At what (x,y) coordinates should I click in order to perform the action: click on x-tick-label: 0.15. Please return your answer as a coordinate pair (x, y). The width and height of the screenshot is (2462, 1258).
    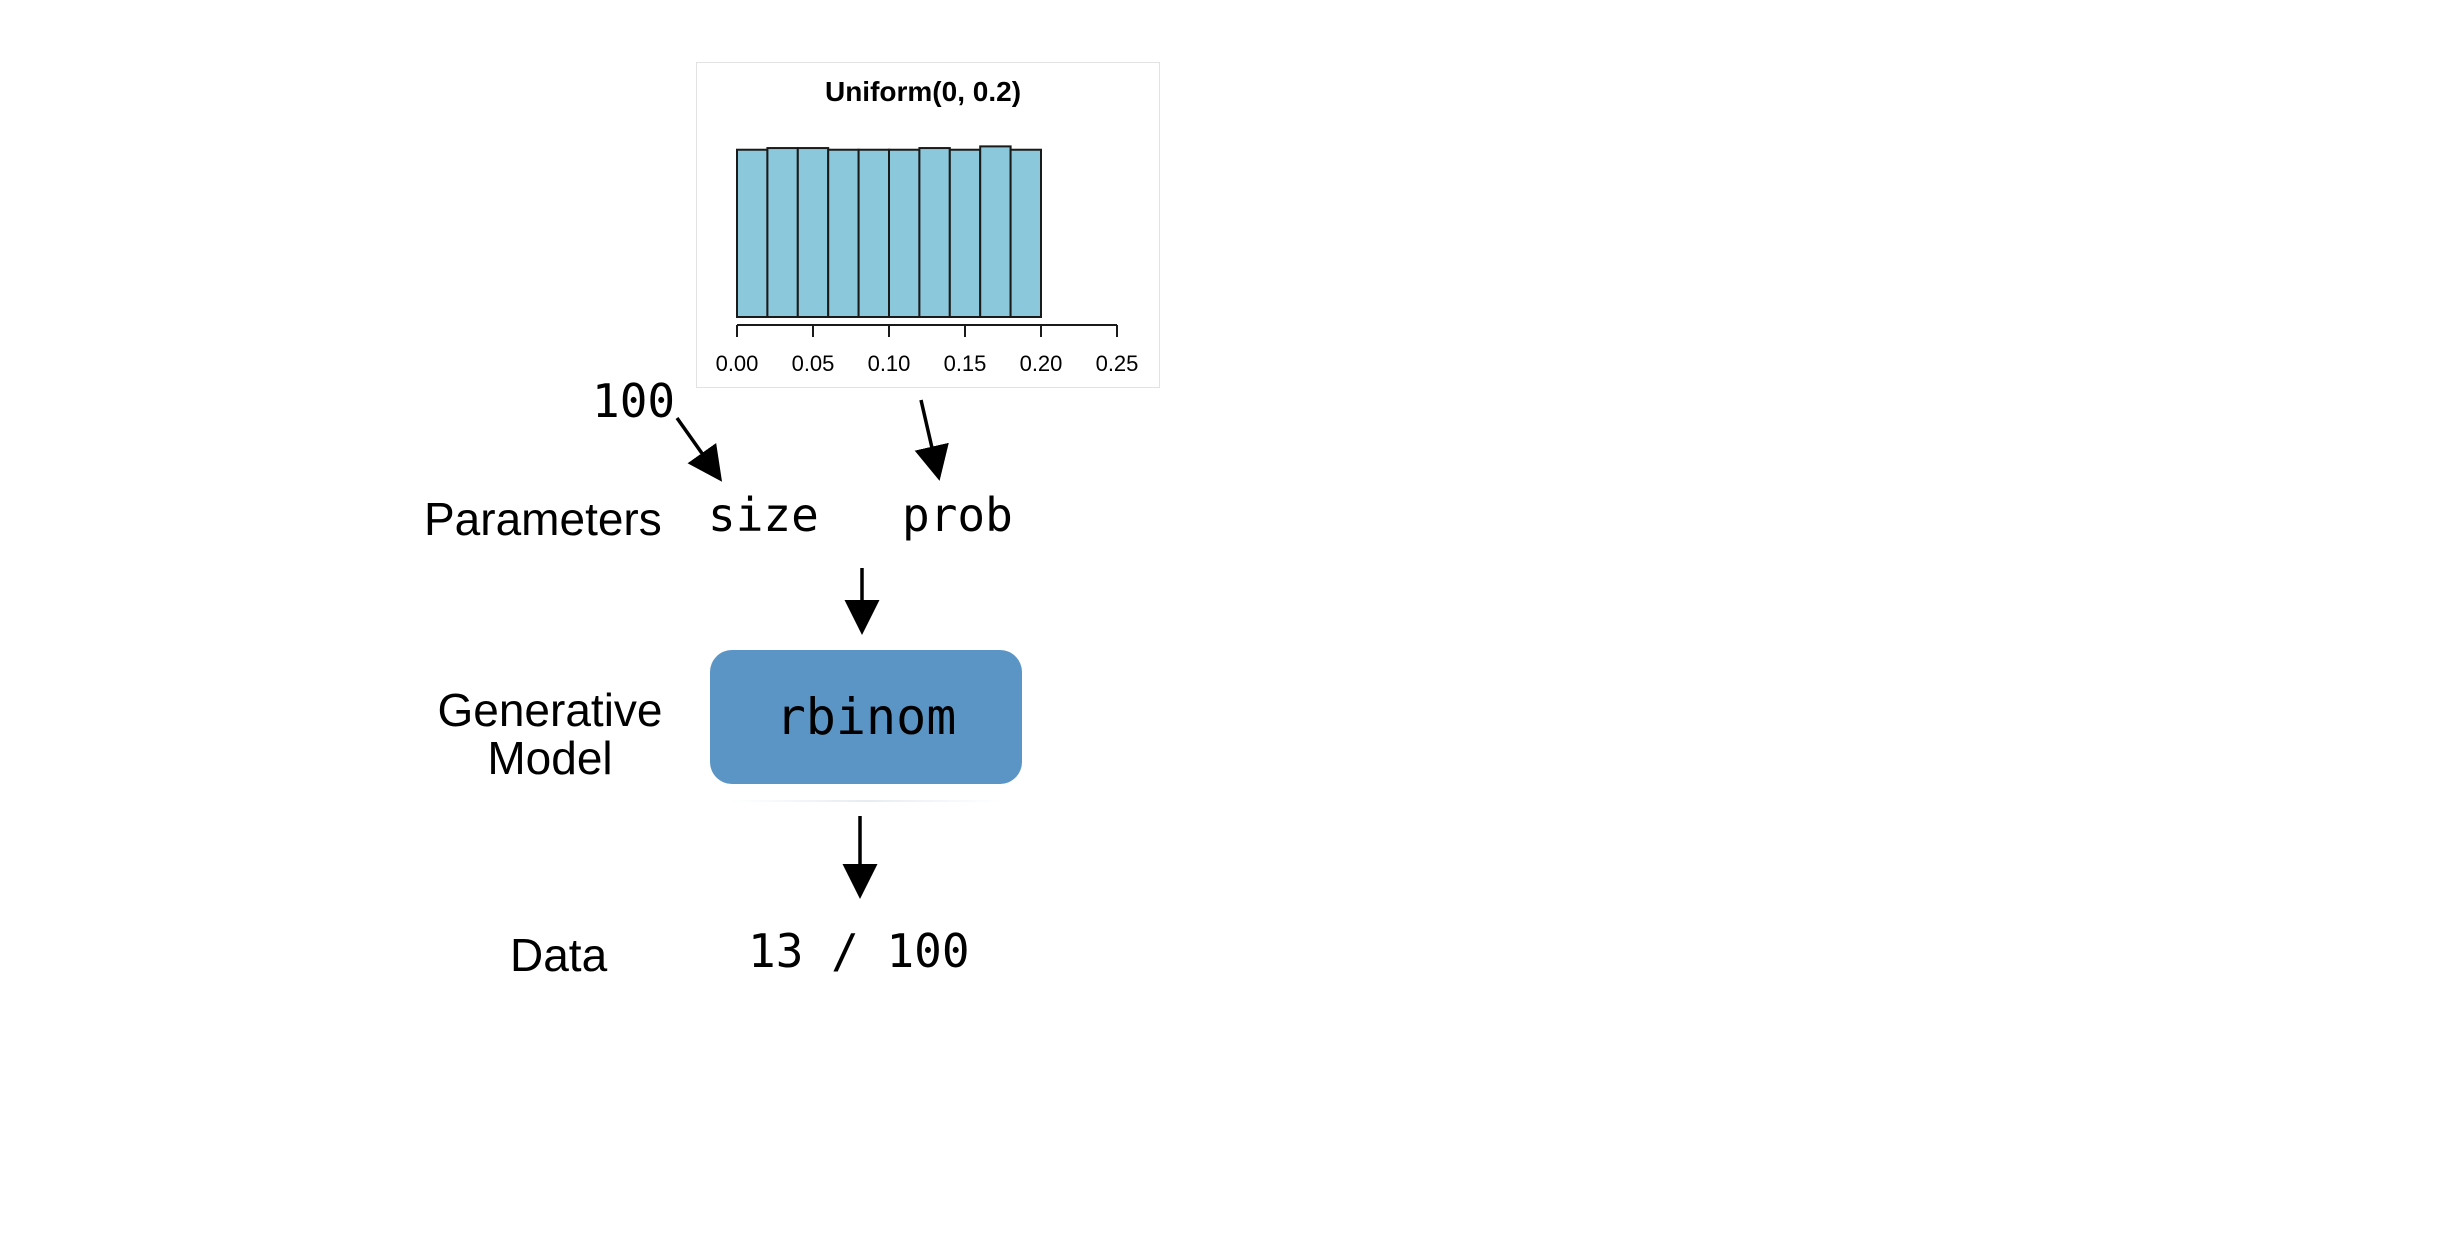
    Looking at the image, I should click on (965, 363).